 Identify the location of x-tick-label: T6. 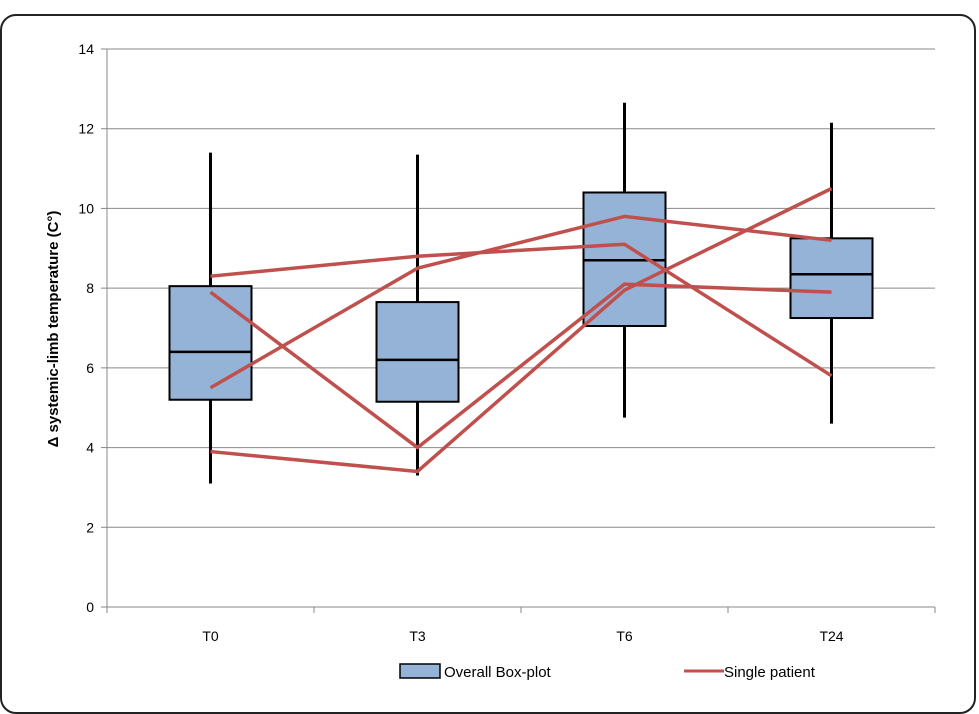
(624, 636).